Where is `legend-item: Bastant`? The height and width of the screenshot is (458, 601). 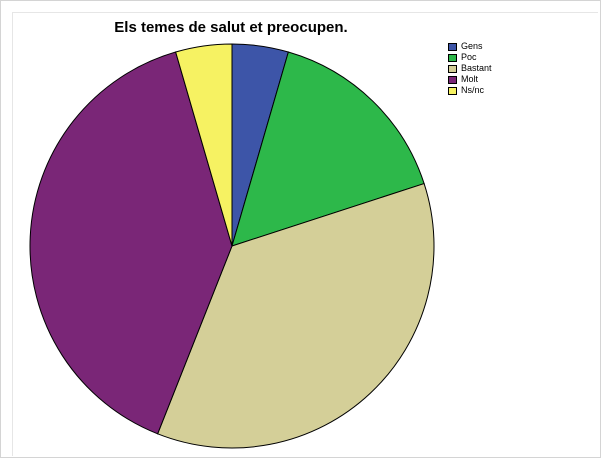 legend-item: Bastant is located at coordinates (470, 68).